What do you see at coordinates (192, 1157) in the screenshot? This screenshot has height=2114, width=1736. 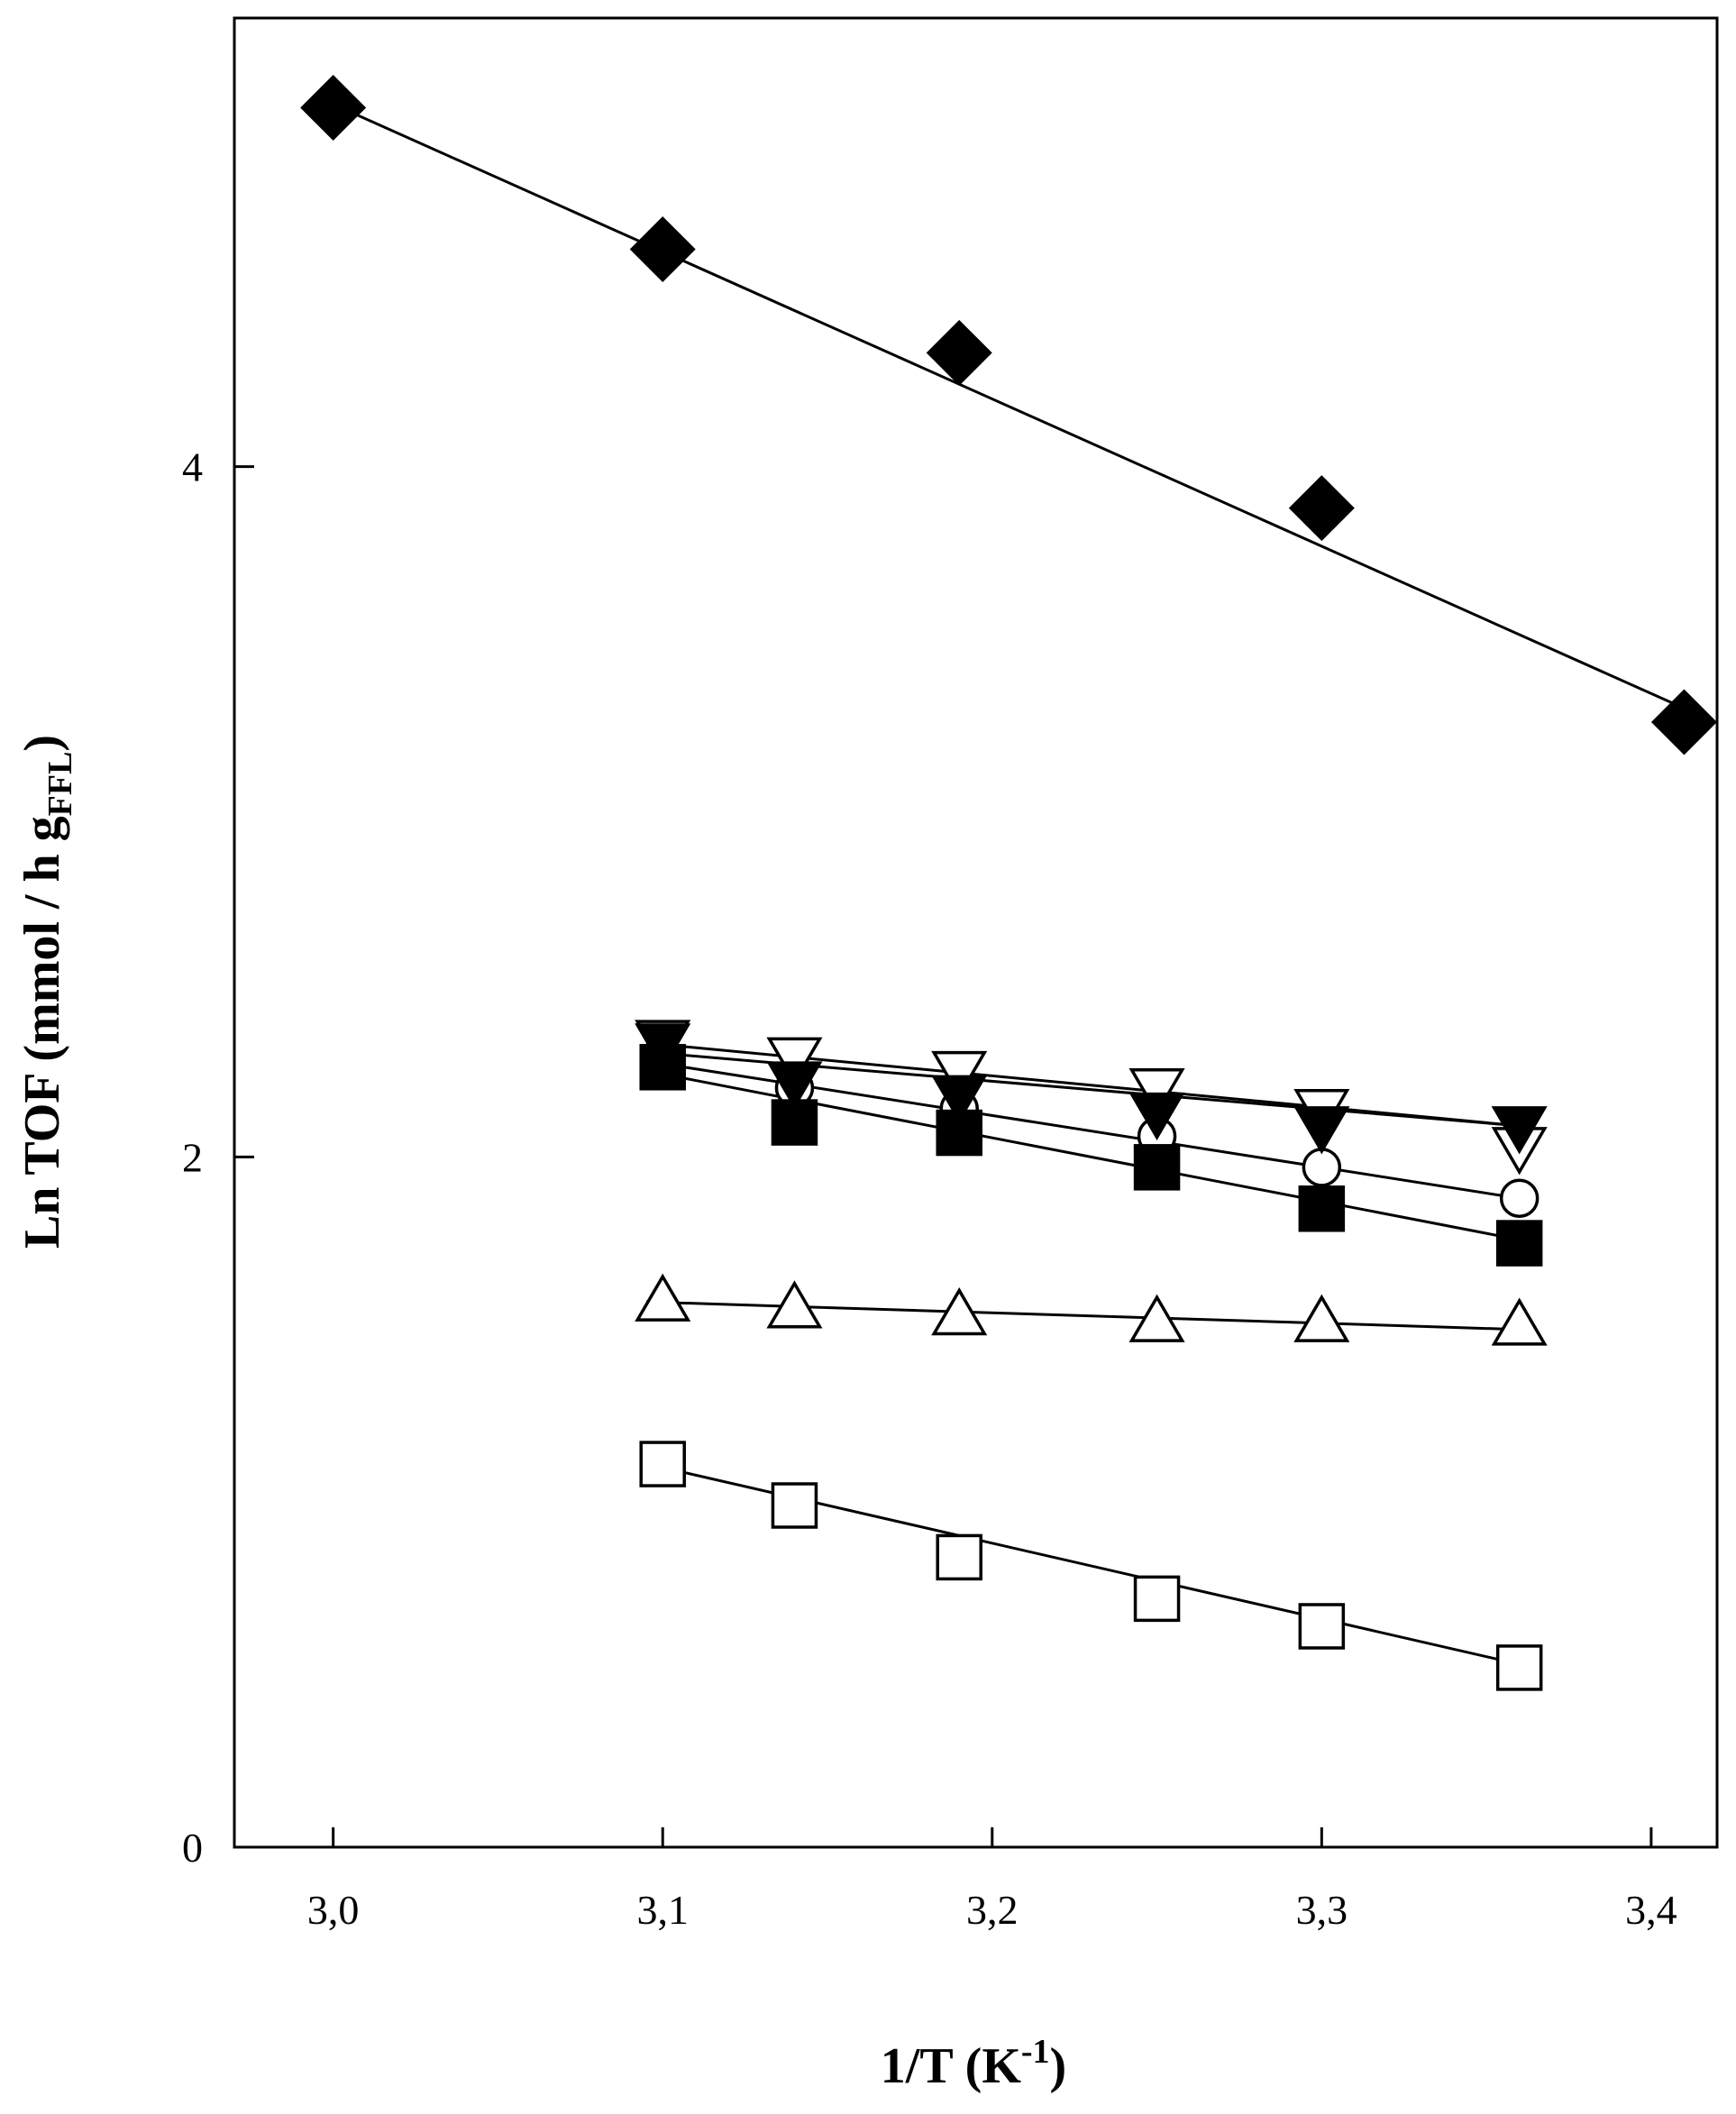 I see `y-tick-label: 2` at bounding box center [192, 1157].